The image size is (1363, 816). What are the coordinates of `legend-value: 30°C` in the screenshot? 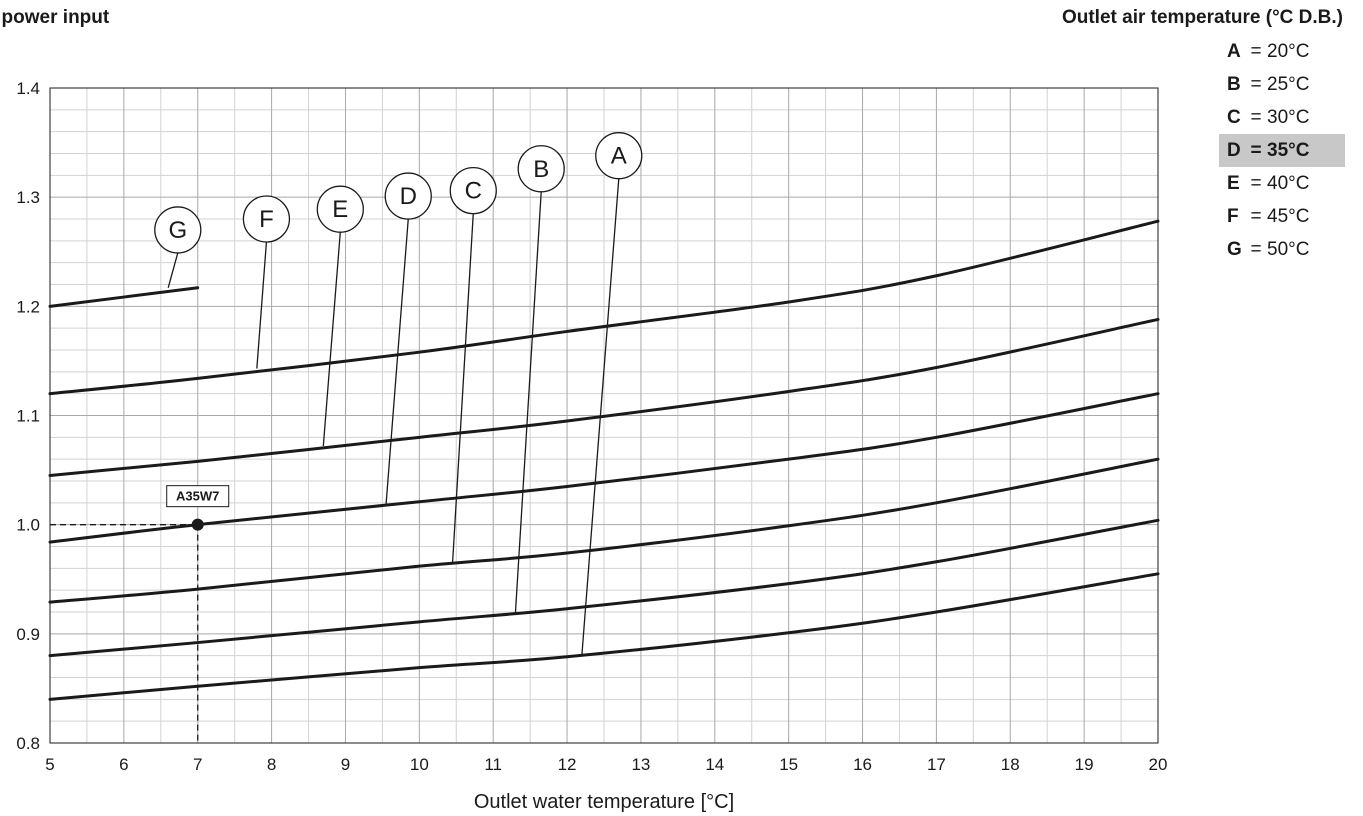 It's located at (1288, 117).